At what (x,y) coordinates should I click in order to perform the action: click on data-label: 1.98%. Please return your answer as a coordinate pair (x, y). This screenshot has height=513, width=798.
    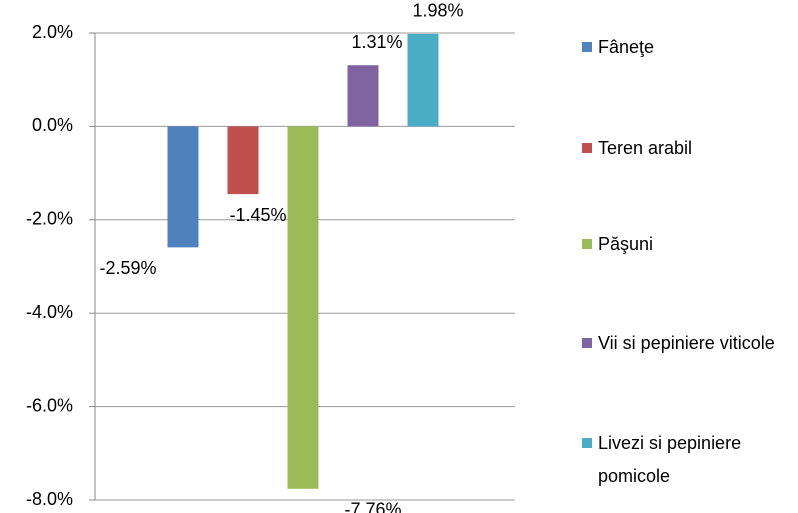
    Looking at the image, I should click on (437, 11).